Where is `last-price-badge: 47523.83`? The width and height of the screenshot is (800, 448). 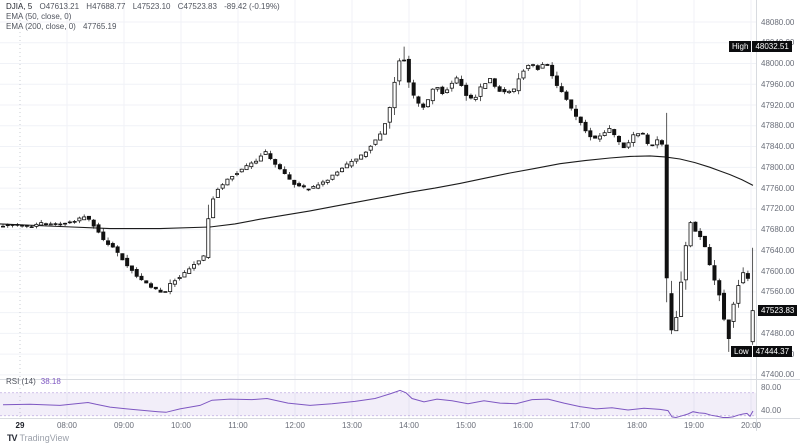
last-price-badge: 47523.83 is located at coordinates (778, 311).